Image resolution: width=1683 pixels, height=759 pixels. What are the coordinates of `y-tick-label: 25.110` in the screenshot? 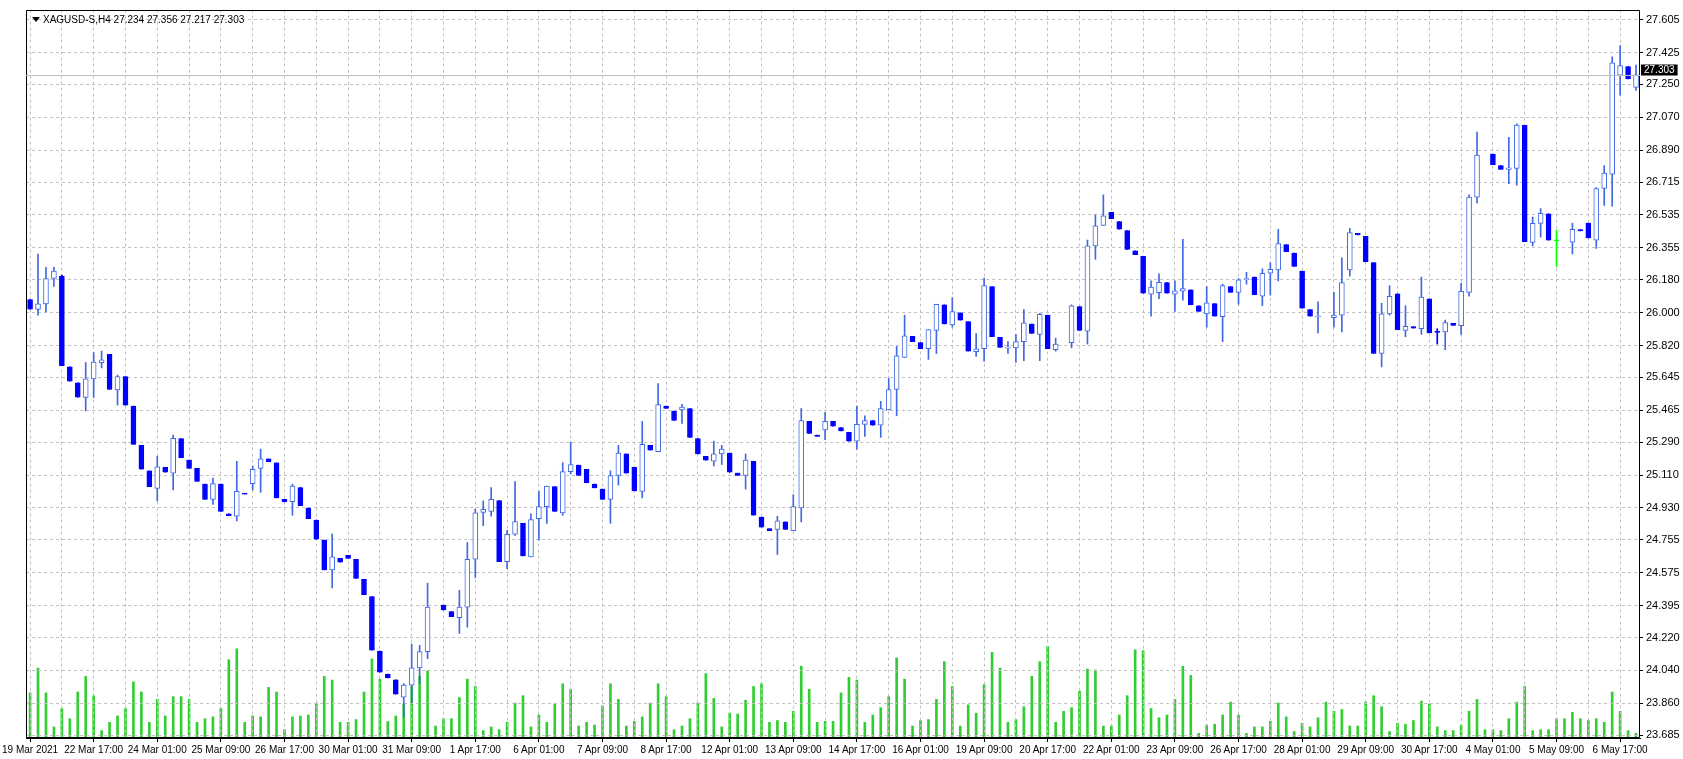 It's located at (1662, 474).